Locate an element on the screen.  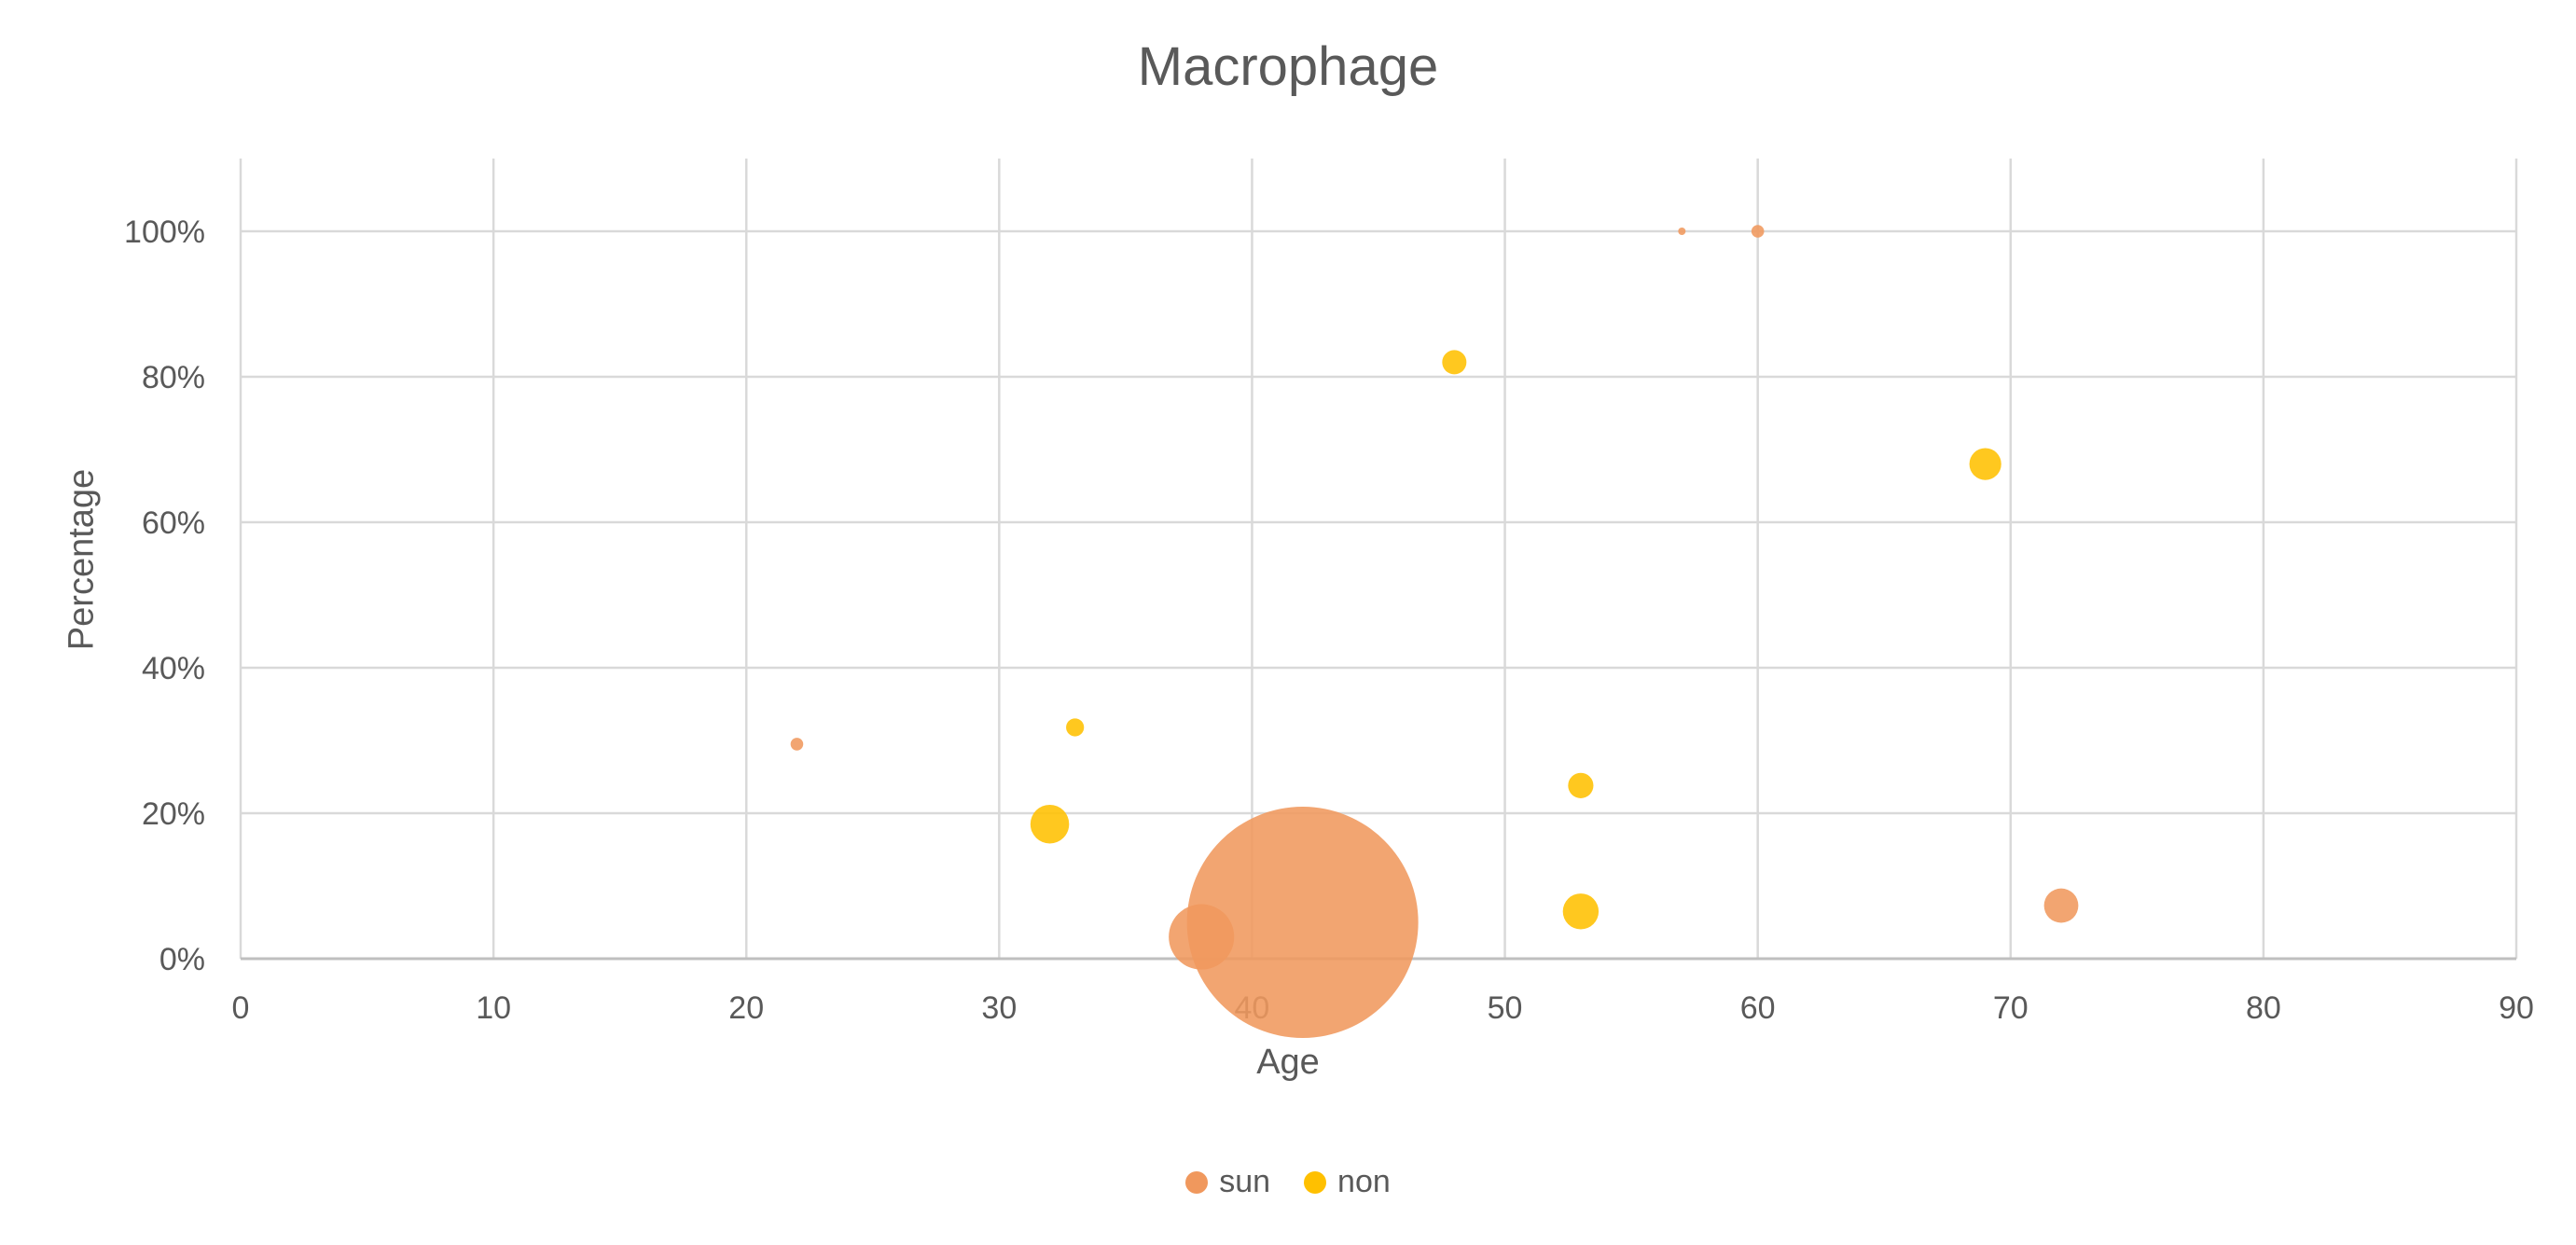
y-tick-label: 80% is located at coordinates (173, 377).